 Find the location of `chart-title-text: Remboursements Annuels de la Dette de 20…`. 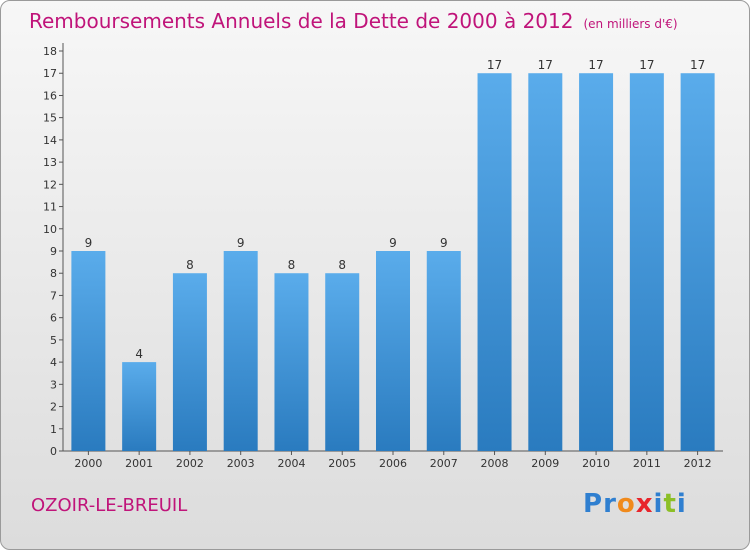

chart-title-text: Remboursements Annuels de la Dette de 20… is located at coordinates (301, 21).